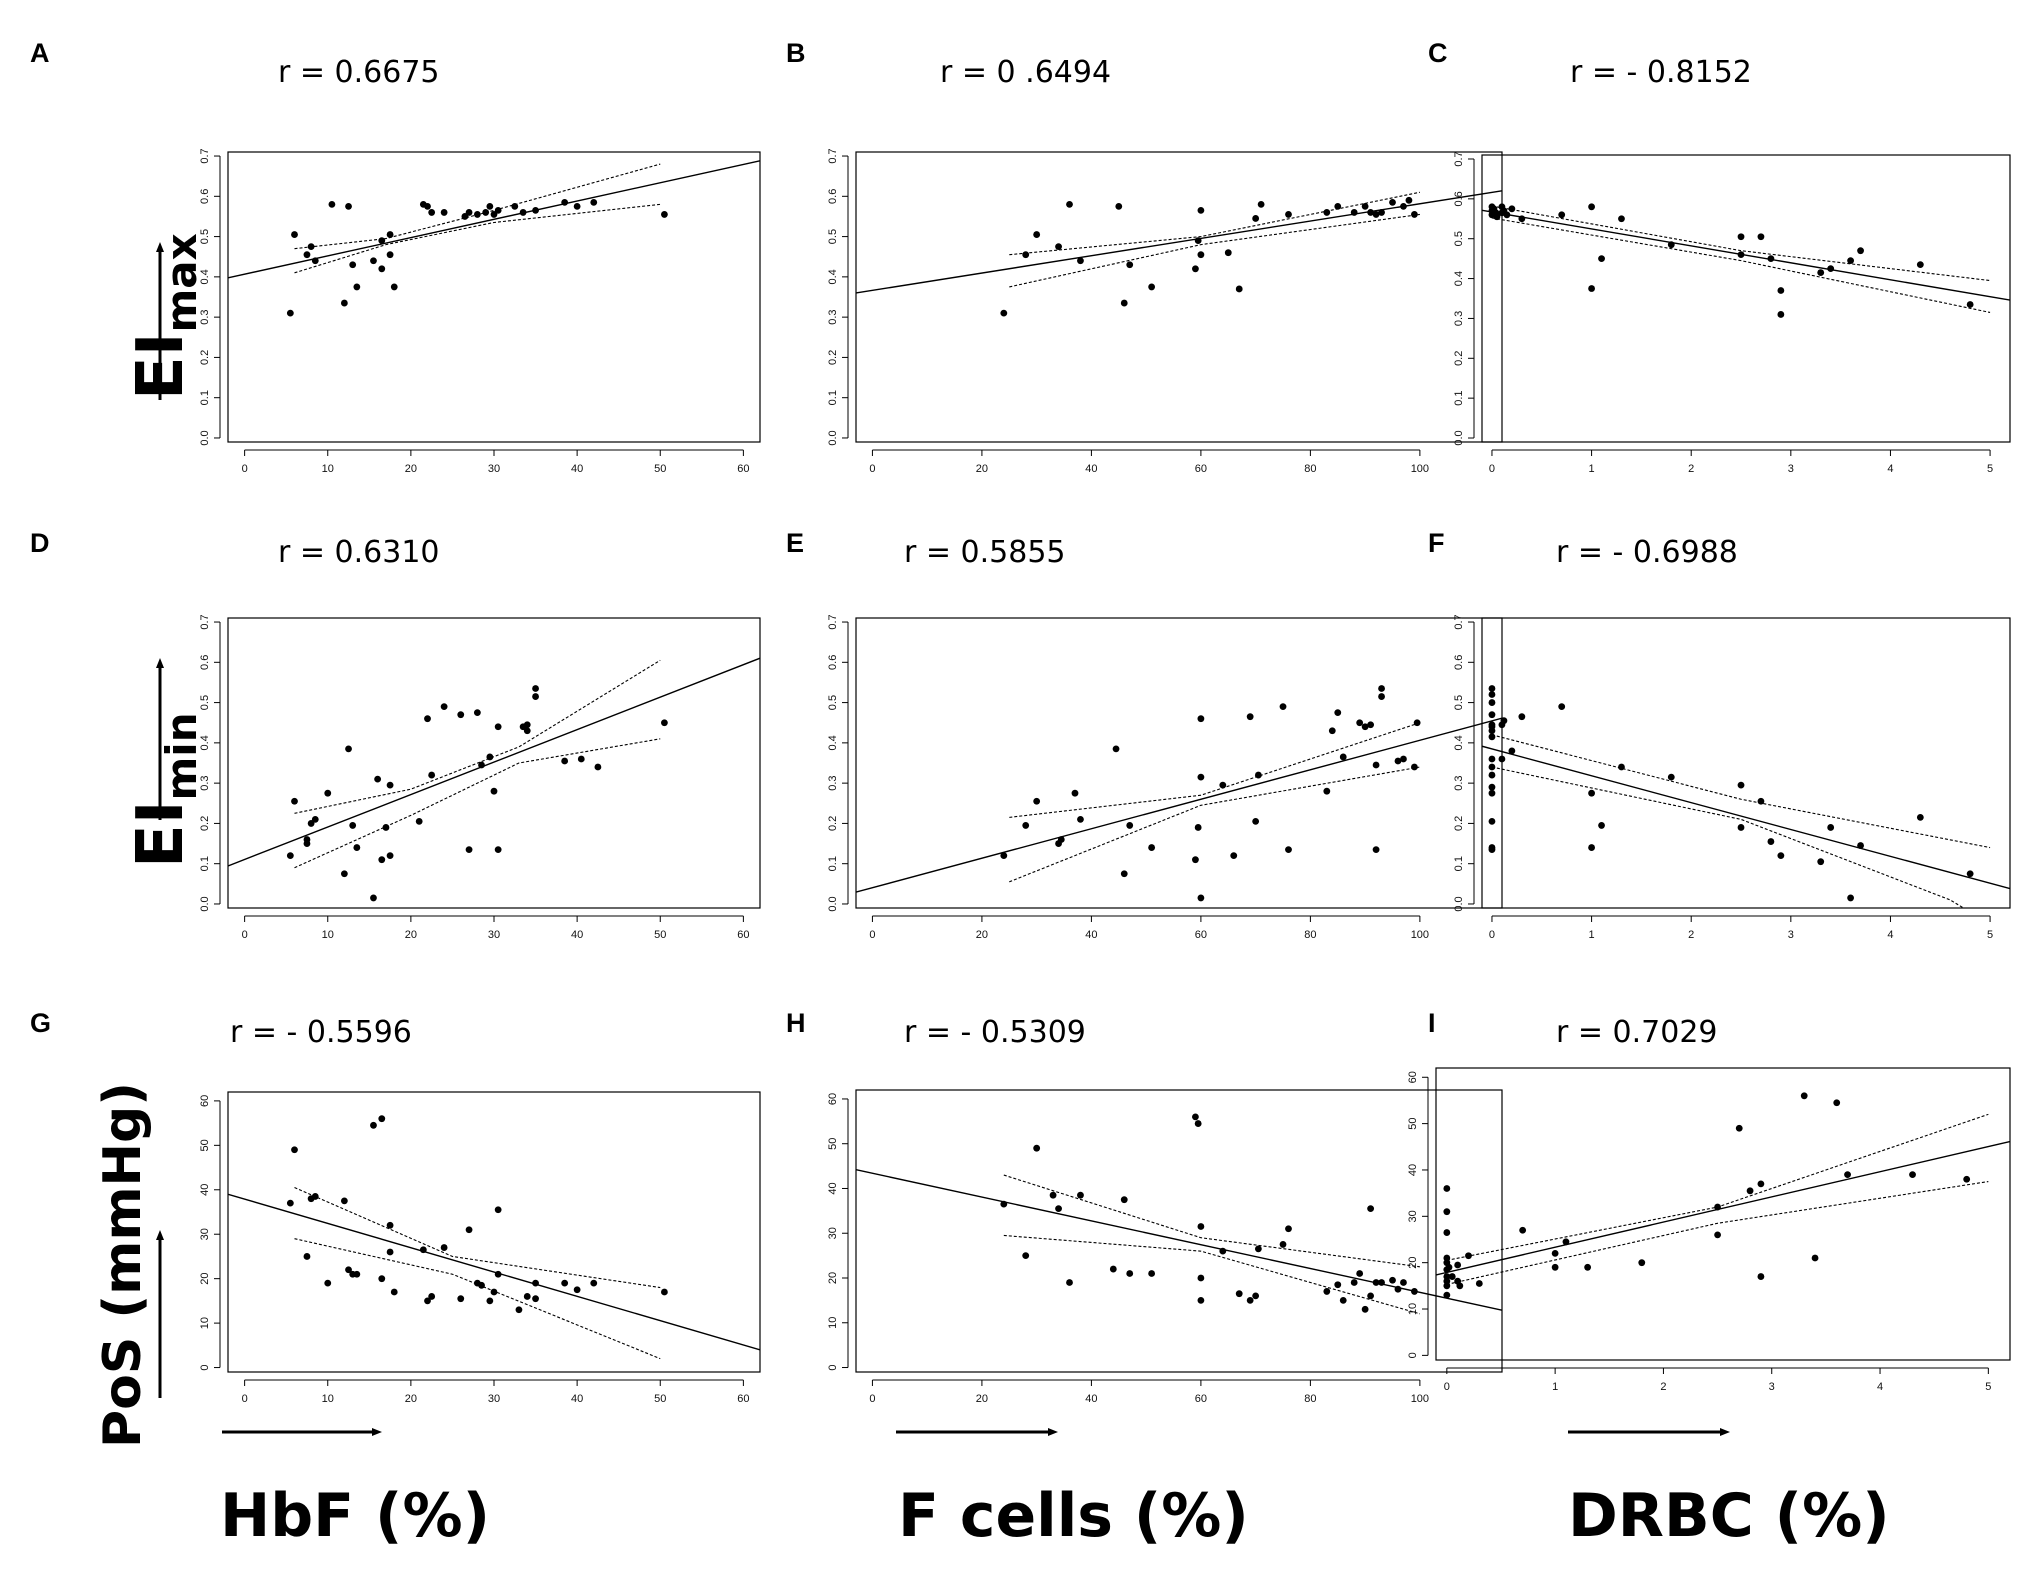 This screenshot has height=1571, width=2033. What do you see at coordinates (1459, 863) in the screenshot?
I see `y-tick-label: 0.1` at bounding box center [1459, 863].